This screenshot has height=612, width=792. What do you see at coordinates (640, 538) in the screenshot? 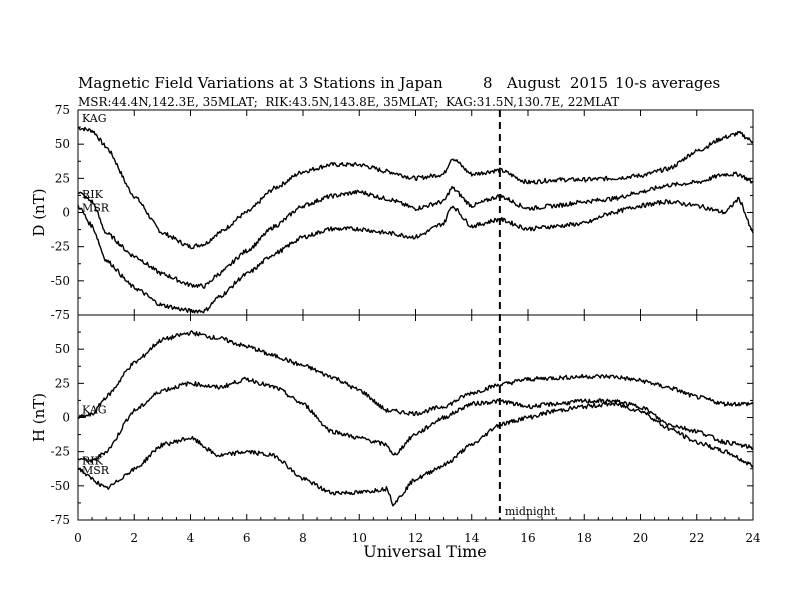
I see `x-tick-label: 20` at bounding box center [640, 538].